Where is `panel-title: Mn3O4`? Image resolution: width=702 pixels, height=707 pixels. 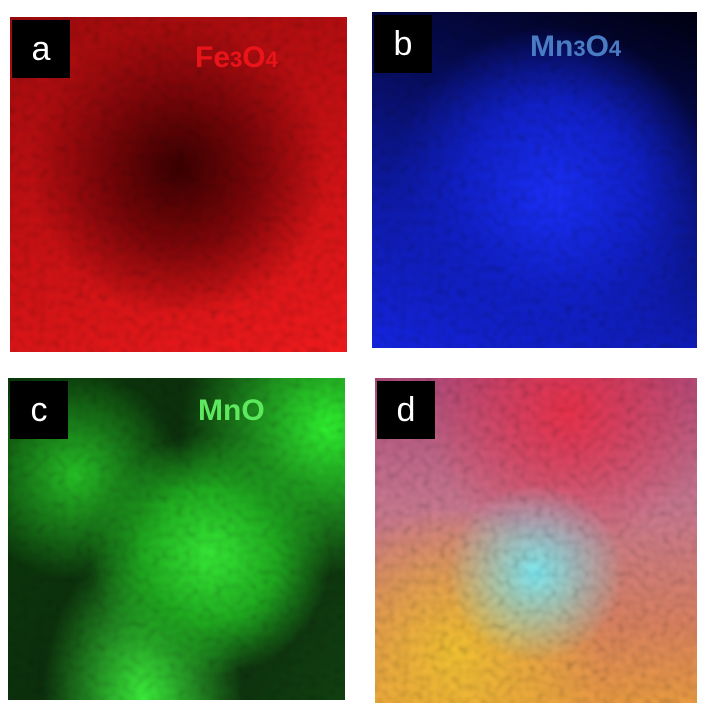 panel-title: Mn3O4 is located at coordinates (575, 47).